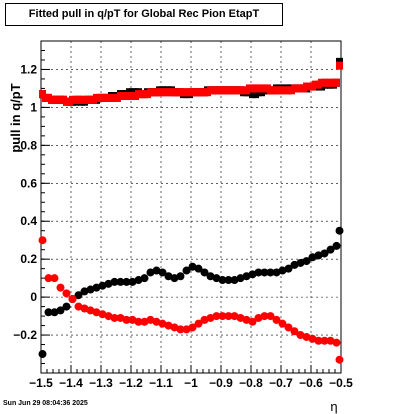 This screenshot has width=400, height=414. I want to click on y-axis-label: pull in q/pT, so click(15, 117).